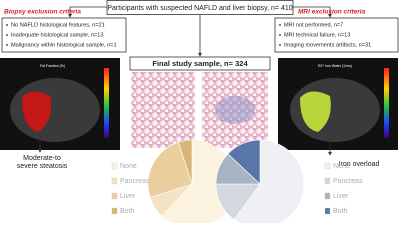  What do you see at coordinates (52, 66) in the screenshot?
I see `image-label: Fat Fraction (%)` at bounding box center [52, 66].